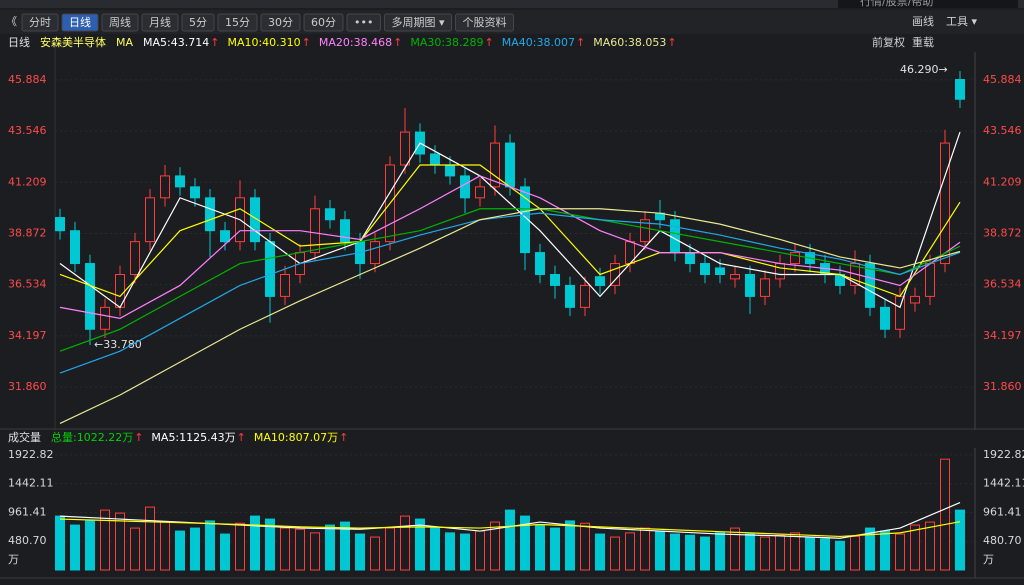  I want to click on toolbar-button-label: 15分, so click(237, 22).